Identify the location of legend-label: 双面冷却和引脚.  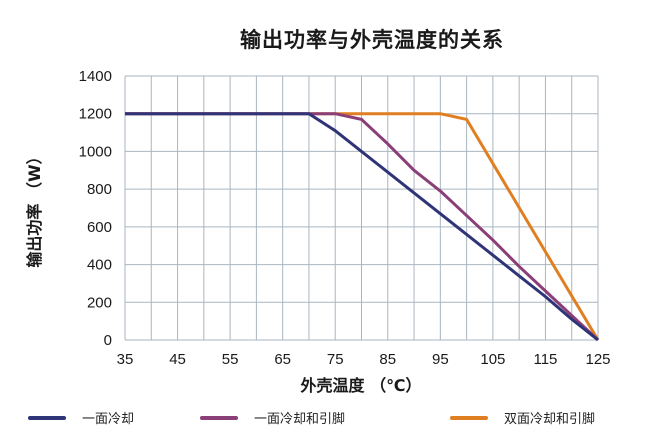
(550, 419).